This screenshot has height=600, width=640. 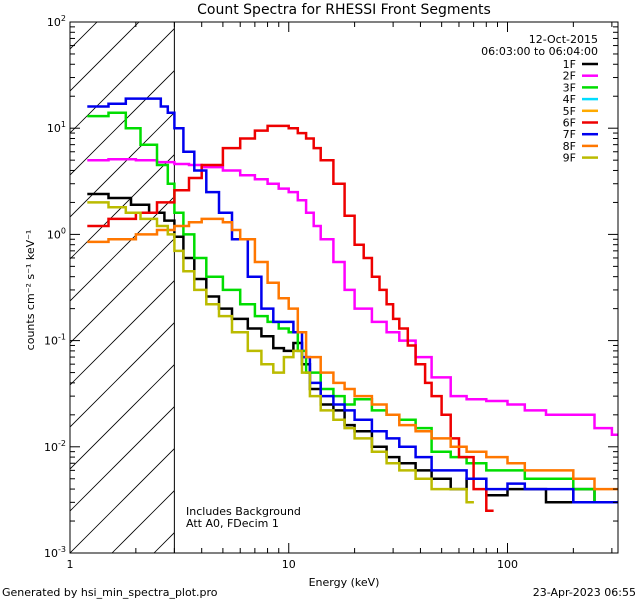 What do you see at coordinates (70, 564) in the screenshot?
I see `x-tick-label: 1` at bounding box center [70, 564].